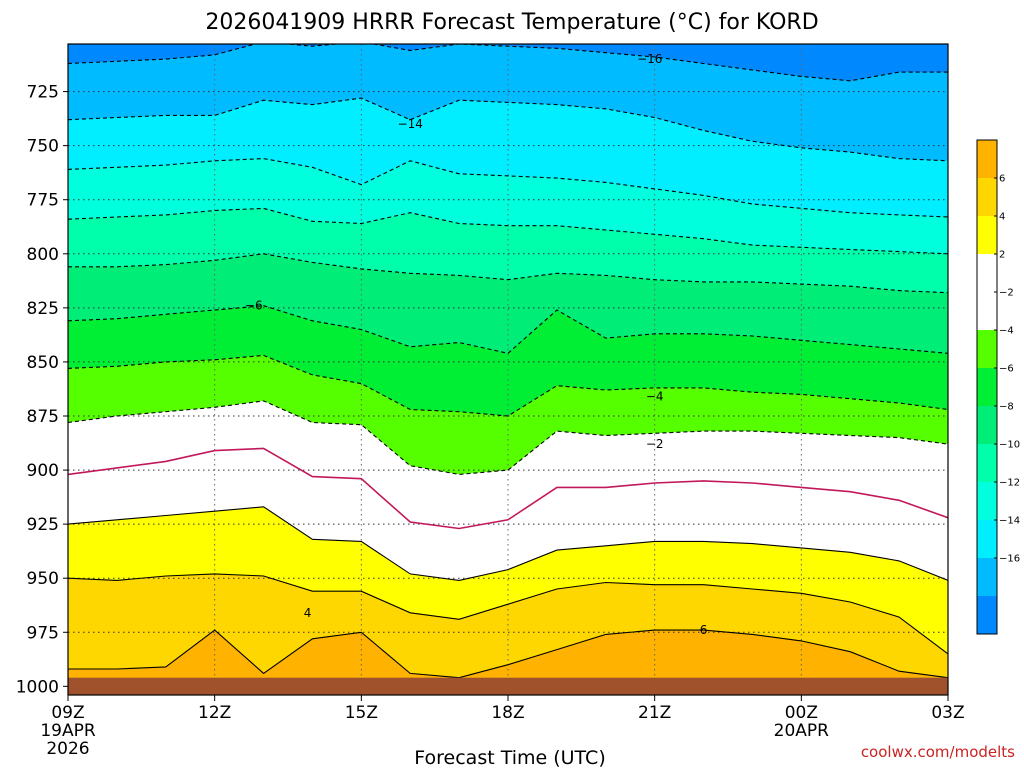 The image size is (1024, 768). I want to click on contour-label: −6, so click(254, 306).